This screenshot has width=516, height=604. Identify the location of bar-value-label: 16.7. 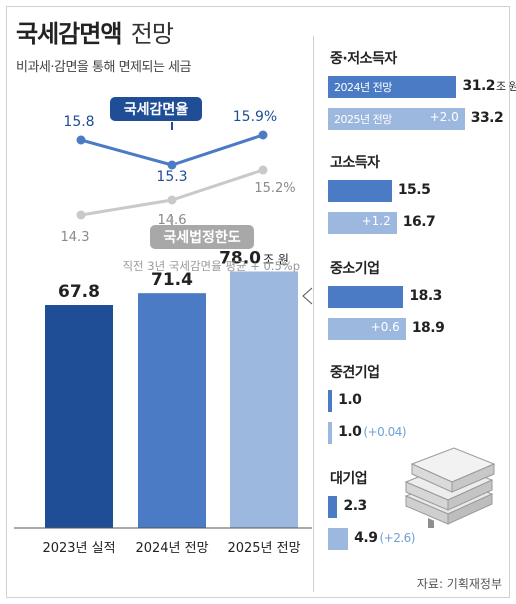
(419, 222).